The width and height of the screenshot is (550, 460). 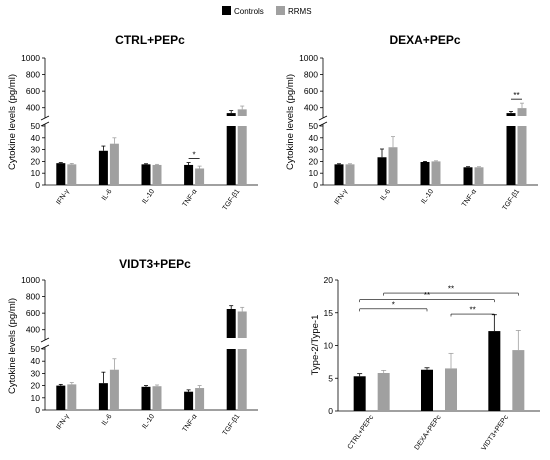 What do you see at coordinates (315, 345) in the screenshot?
I see `chart-4-ylabel: Type-2/Type-1` at bounding box center [315, 345].